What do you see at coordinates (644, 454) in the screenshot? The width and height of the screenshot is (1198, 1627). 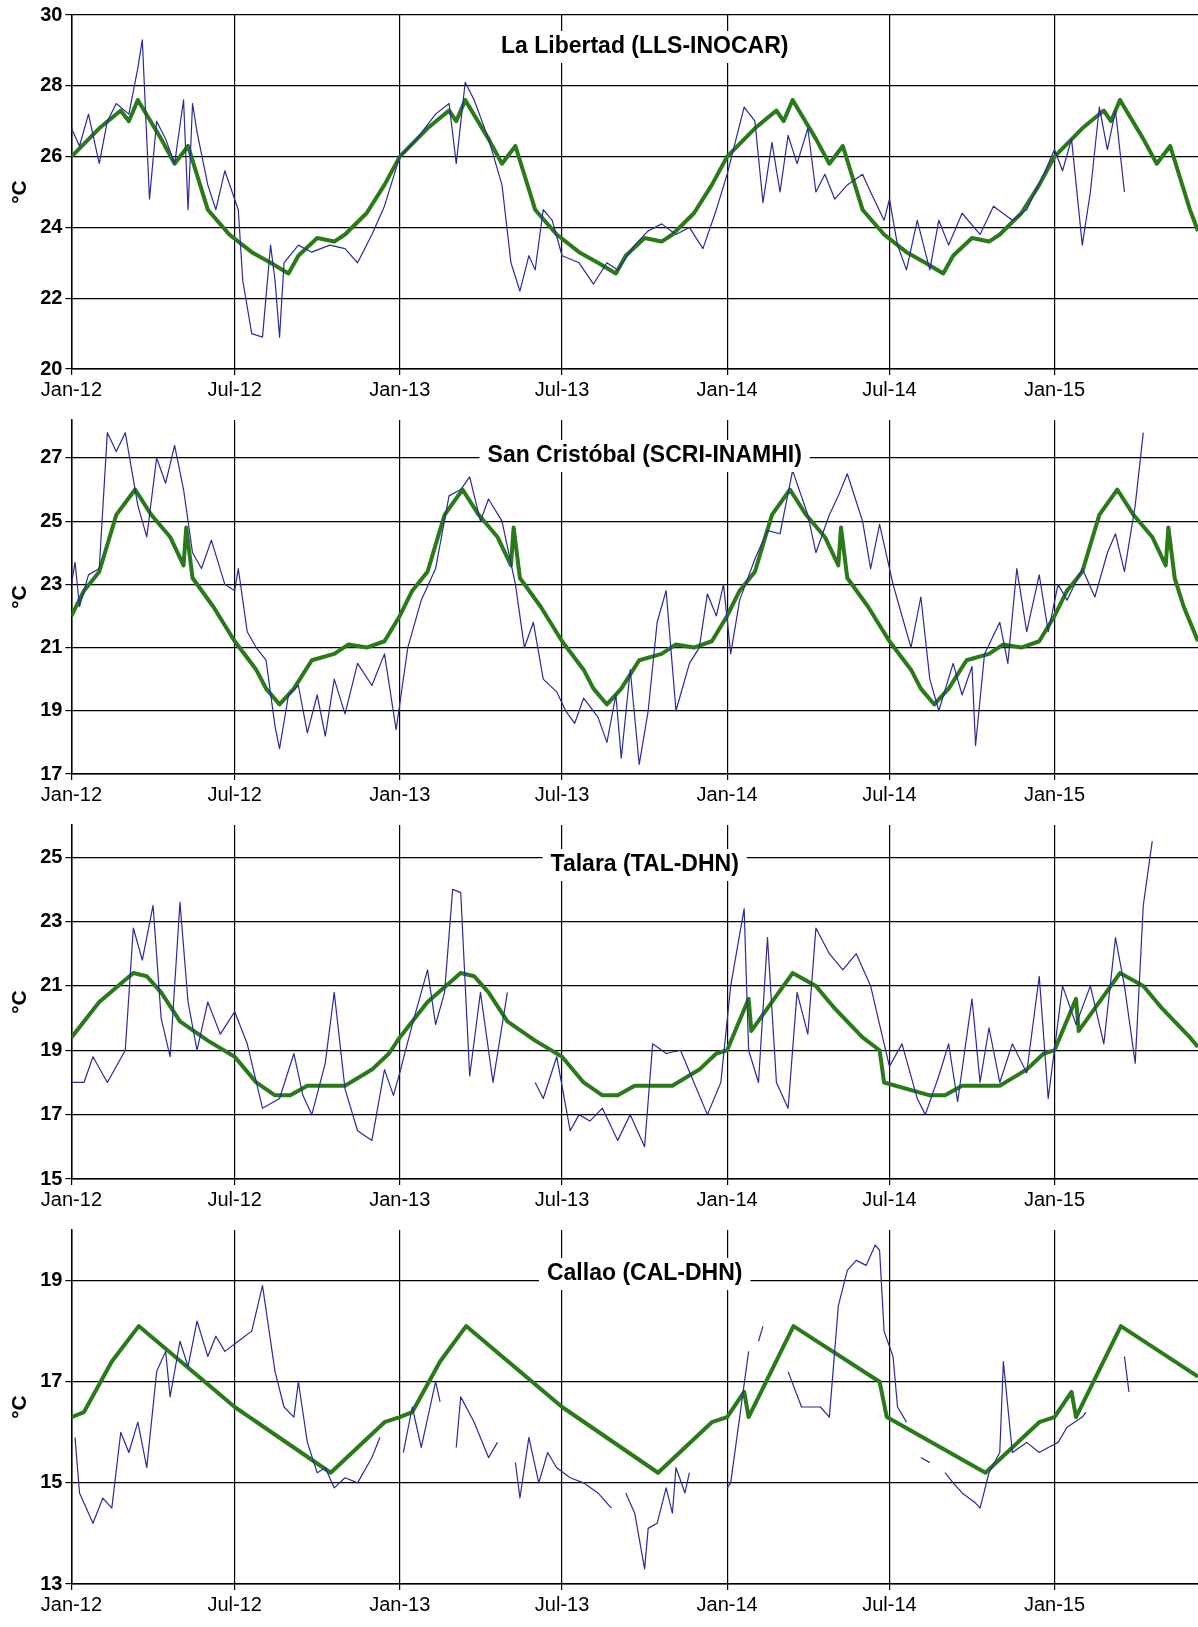 I see `text: San Cristóbal (SCRI-INAMHI)` at bounding box center [644, 454].